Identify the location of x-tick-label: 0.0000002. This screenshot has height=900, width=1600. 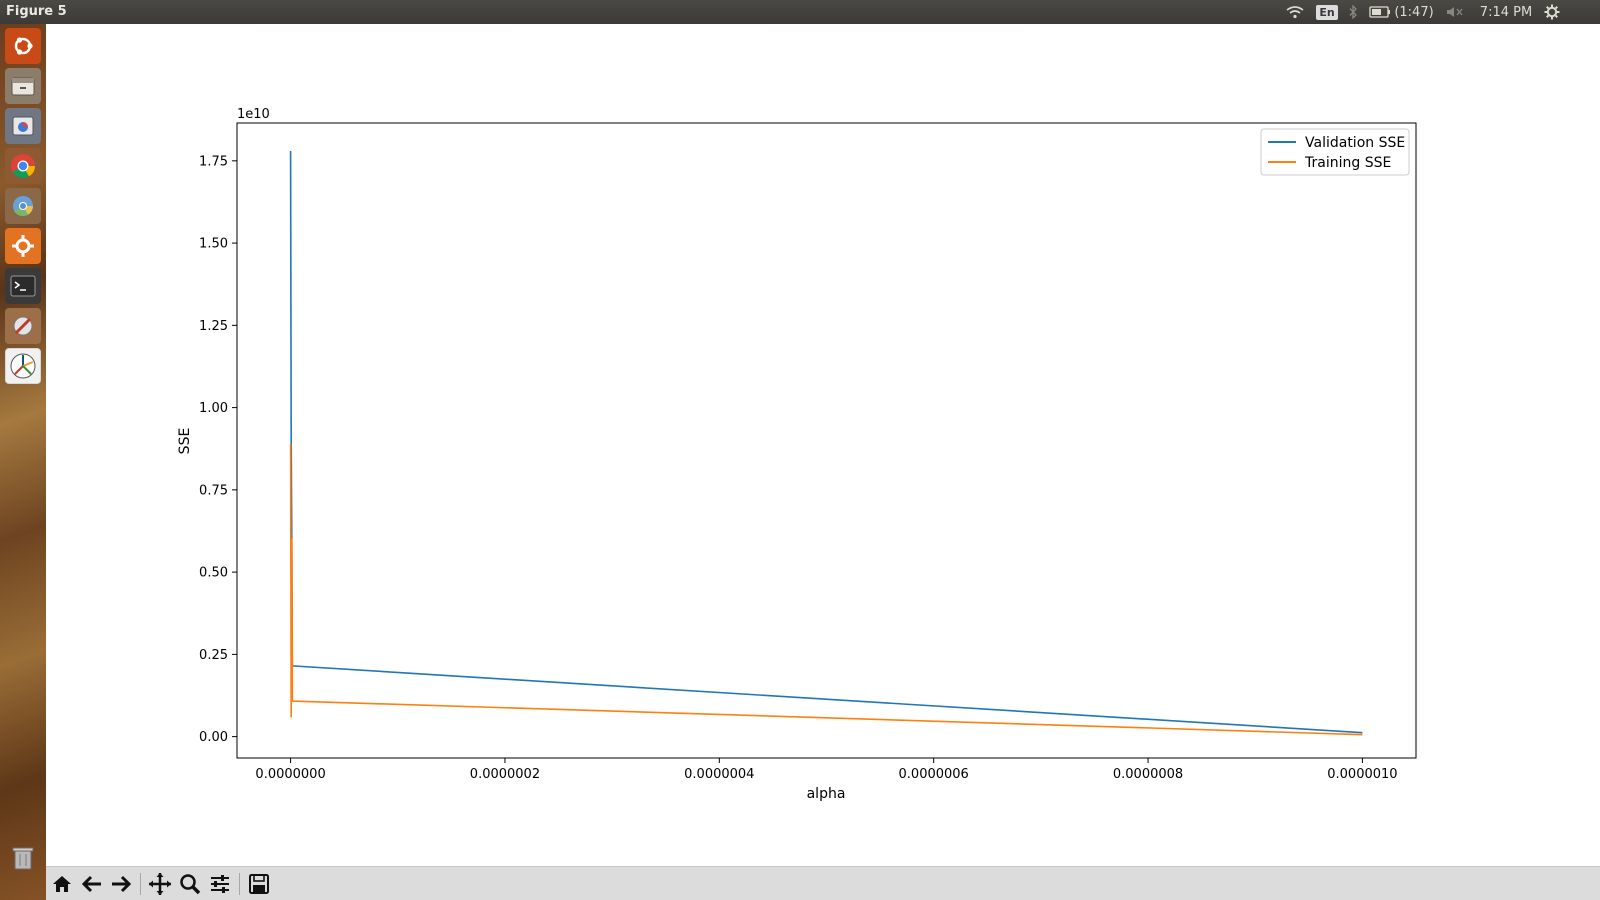
(505, 774).